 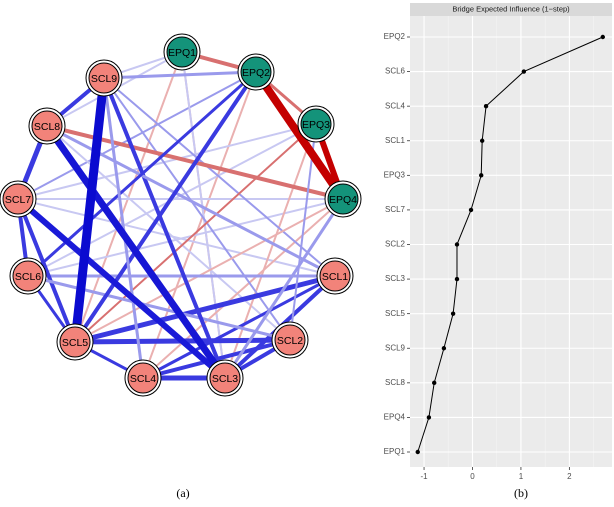 What do you see at coordinates (424, 476) in the screenshot?
I see `x-tick-label: -1` at bounding box center [424, 476].